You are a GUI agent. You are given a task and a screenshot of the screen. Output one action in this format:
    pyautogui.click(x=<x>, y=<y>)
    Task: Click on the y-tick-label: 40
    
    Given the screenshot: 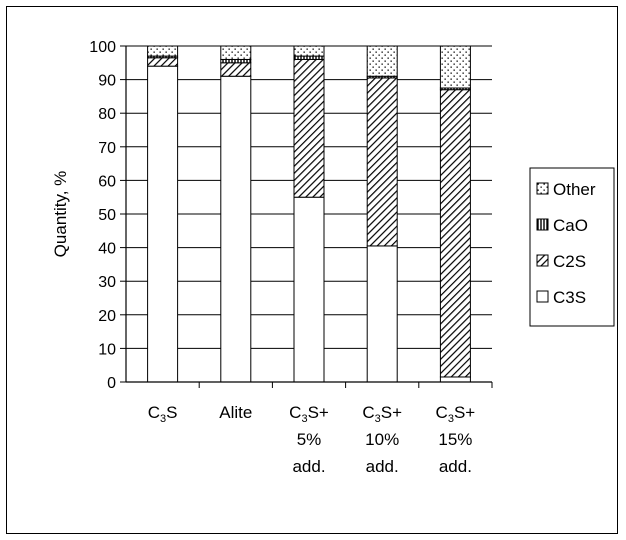 What is the action you would take?
    pyautogui.click(x=107, y=249)
    